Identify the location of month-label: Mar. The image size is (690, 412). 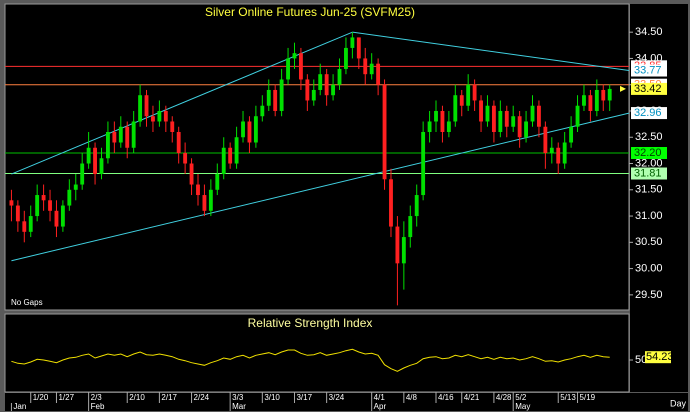
(239, 406).